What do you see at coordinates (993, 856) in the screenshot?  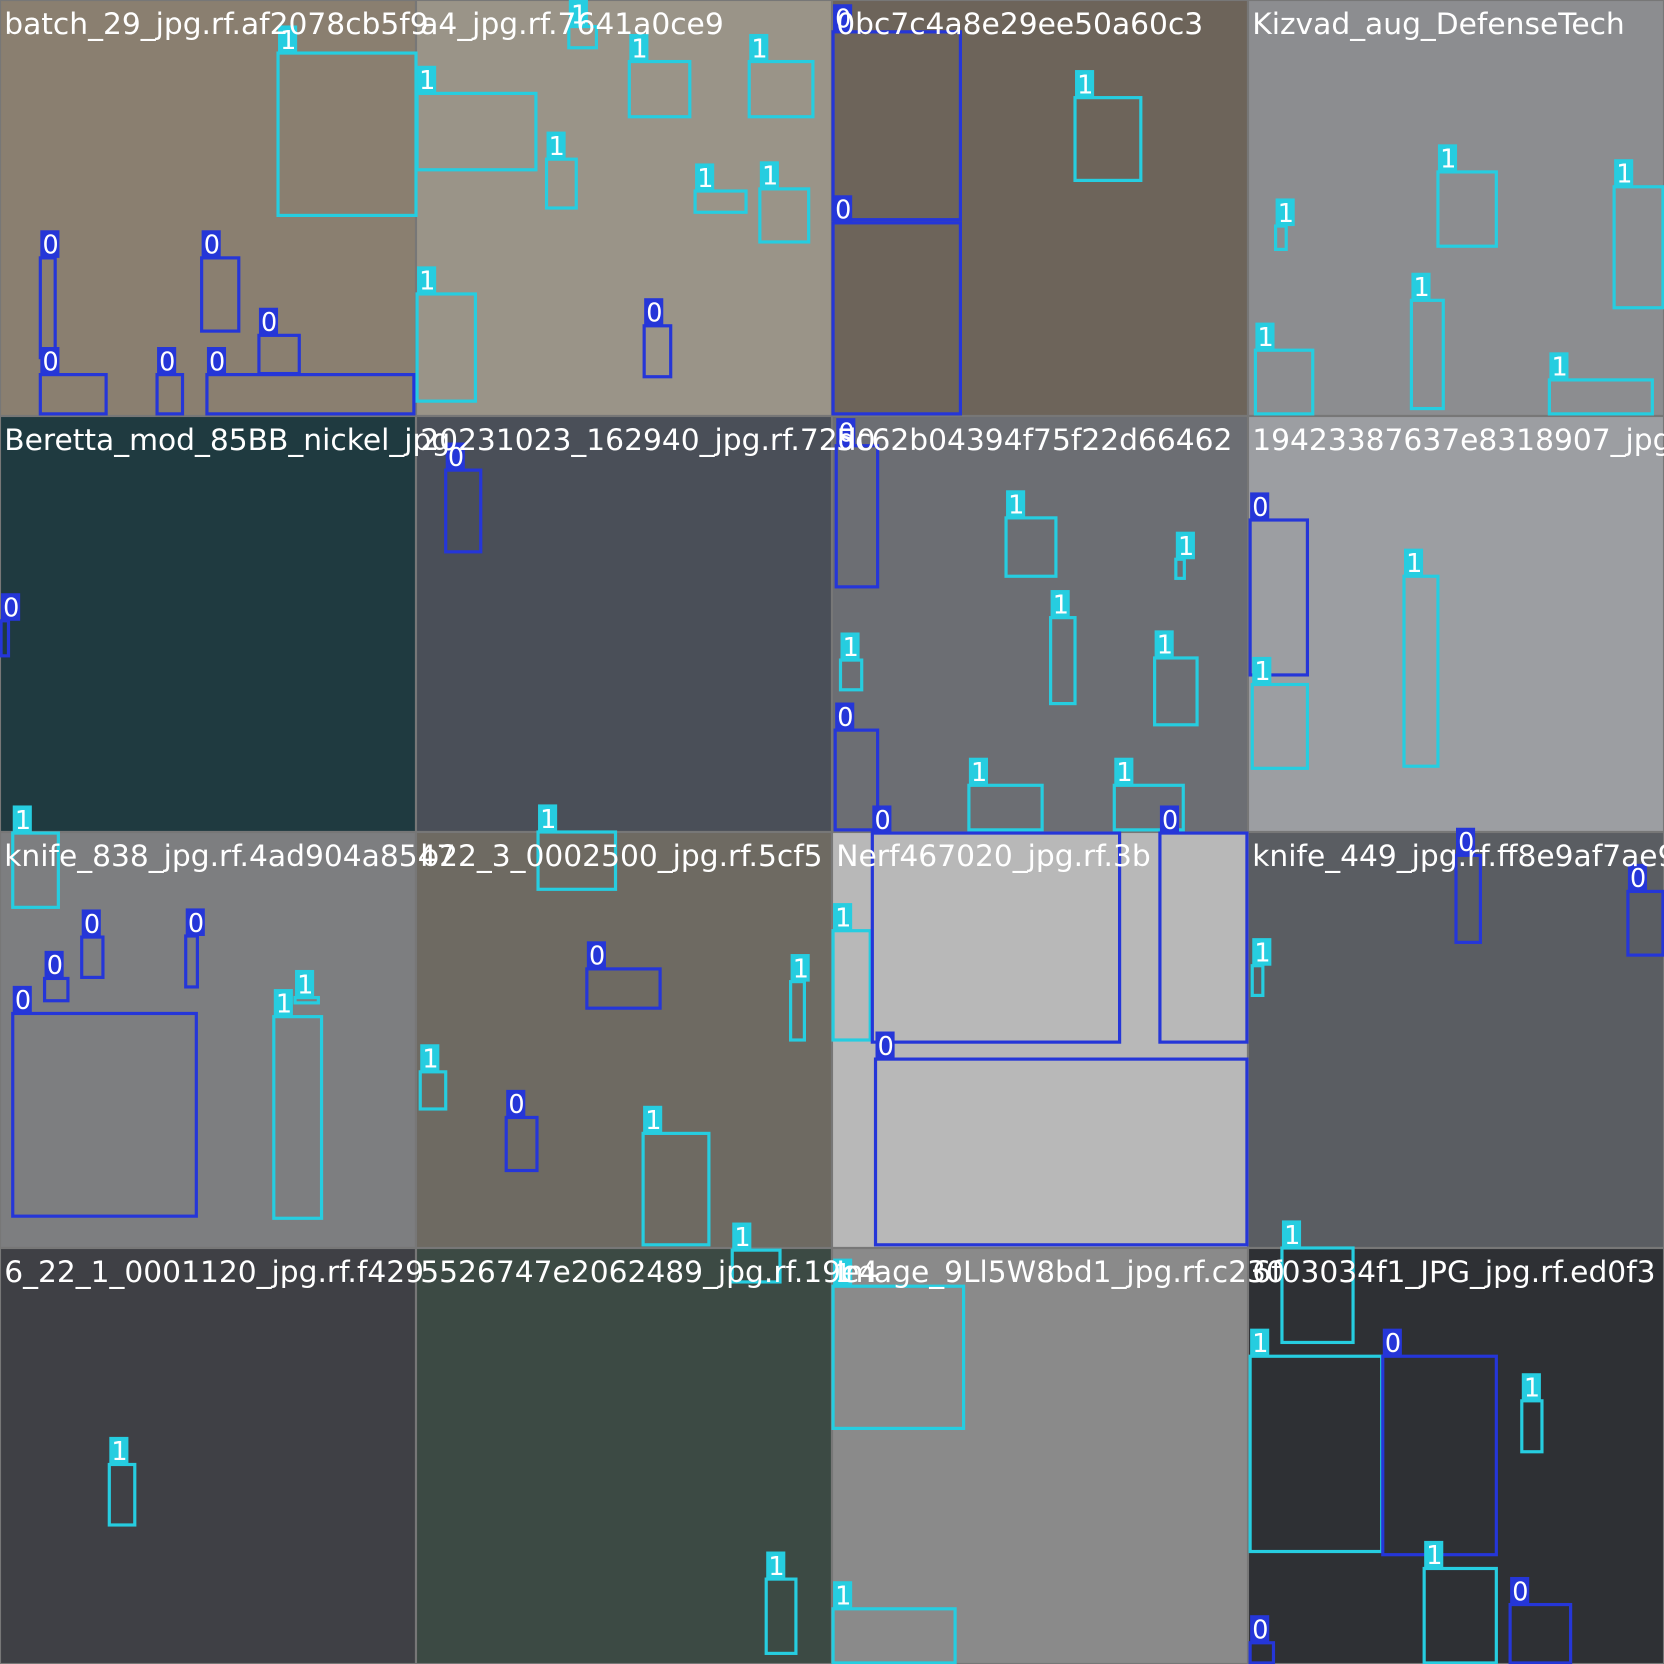 I see `tile-filename: Nerf467020_jpg.rf.3b` at bounding box center [993, 856].